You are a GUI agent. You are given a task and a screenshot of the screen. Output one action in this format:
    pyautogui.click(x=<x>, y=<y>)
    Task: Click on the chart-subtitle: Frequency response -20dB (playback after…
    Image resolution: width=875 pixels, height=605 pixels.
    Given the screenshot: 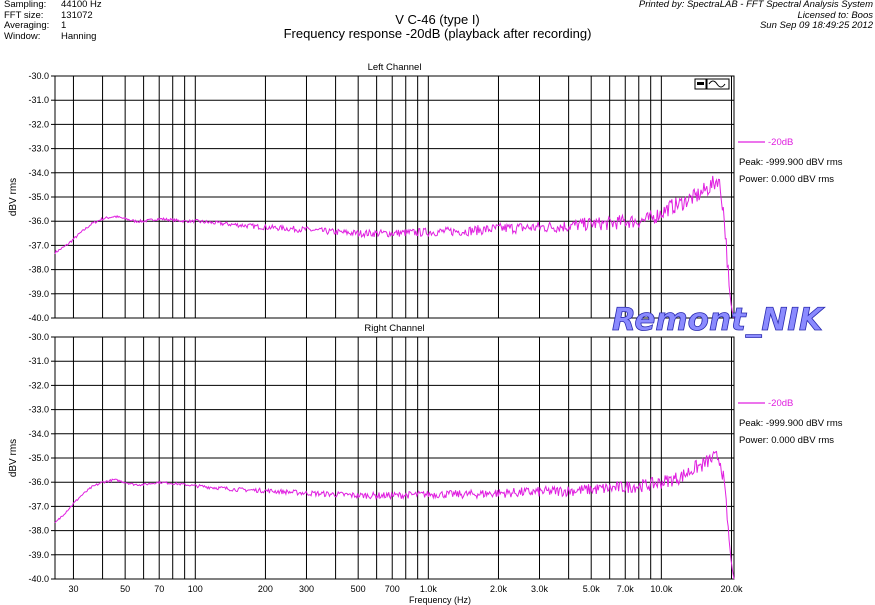 What is the action you would take?
    pyautogui.click(x=437, y=33)
    